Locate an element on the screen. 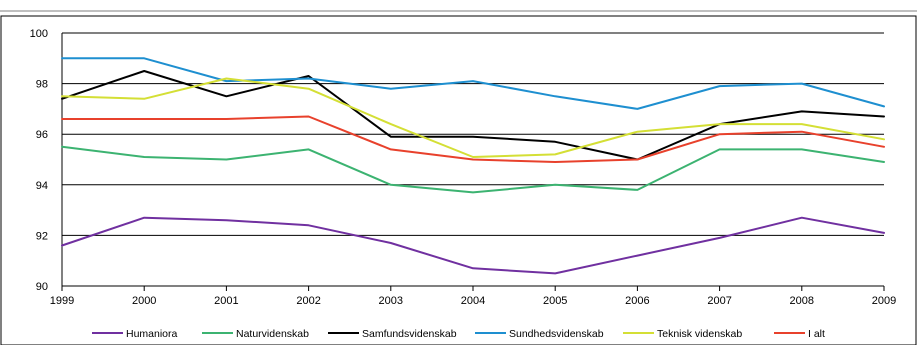 The height and width of the screenshot is (345, 917). legend-item: Teknisk videnskab is located at coordinates (682, 334).